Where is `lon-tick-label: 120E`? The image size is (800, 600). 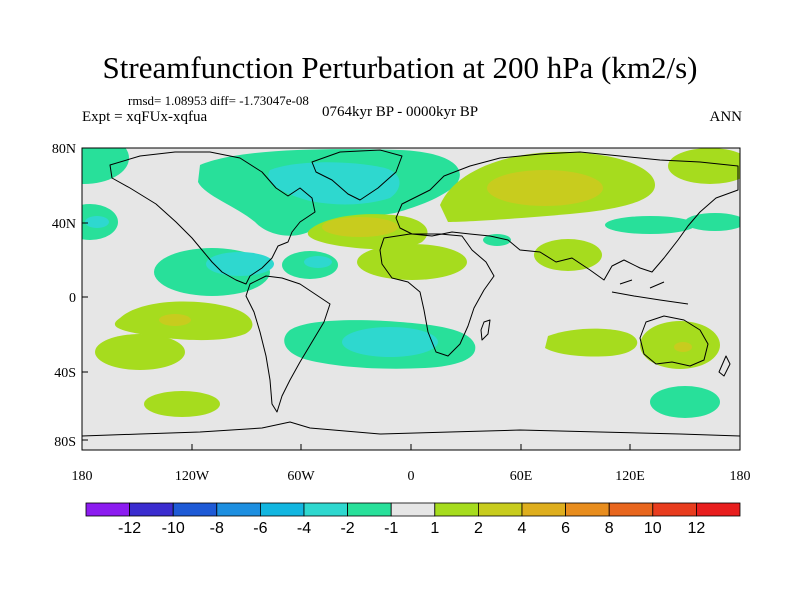 lon-tick-label: 120E is located at coordinates (630, 476).